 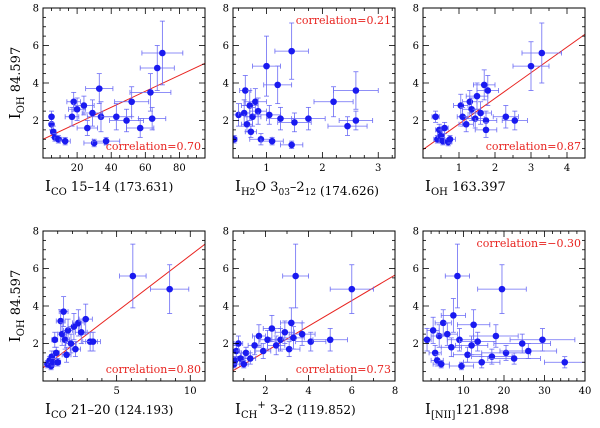 I want to click on correlation-label: correlation=0.87, so click(x=533, y=146).